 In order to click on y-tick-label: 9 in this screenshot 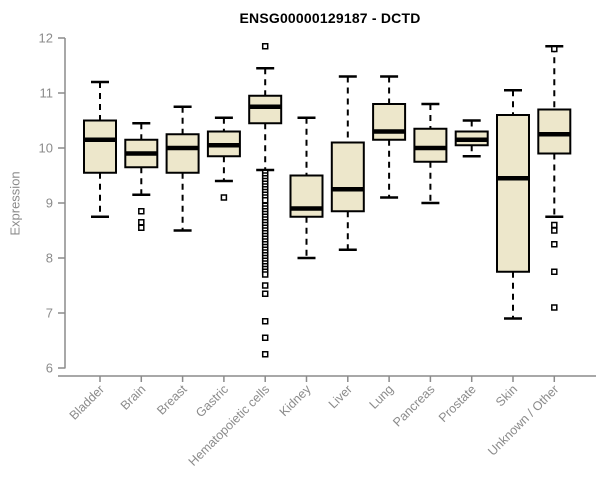, I will do `click(49, 203)`.